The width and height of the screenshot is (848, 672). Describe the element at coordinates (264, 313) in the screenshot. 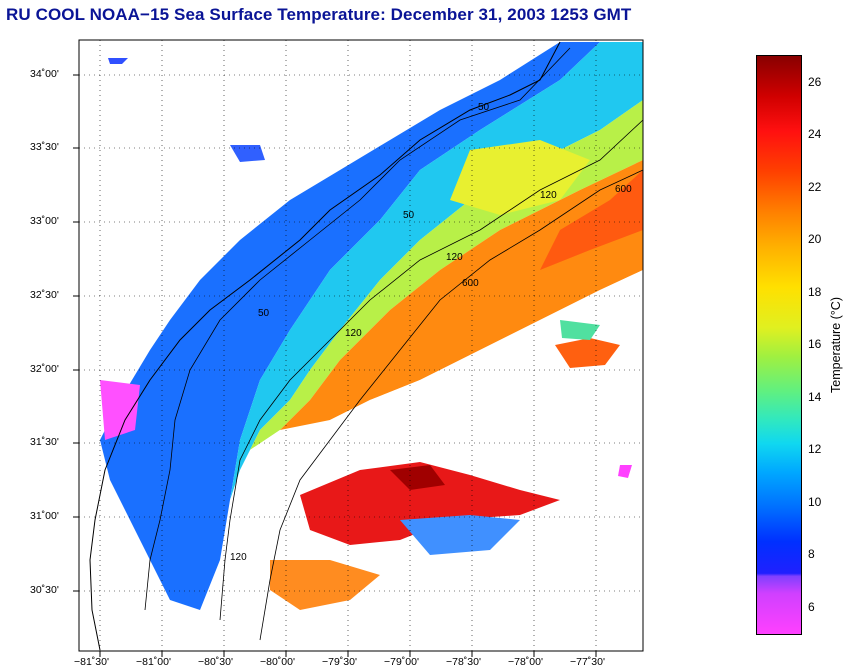

I see `contour-label-50-c: 50` at that location.